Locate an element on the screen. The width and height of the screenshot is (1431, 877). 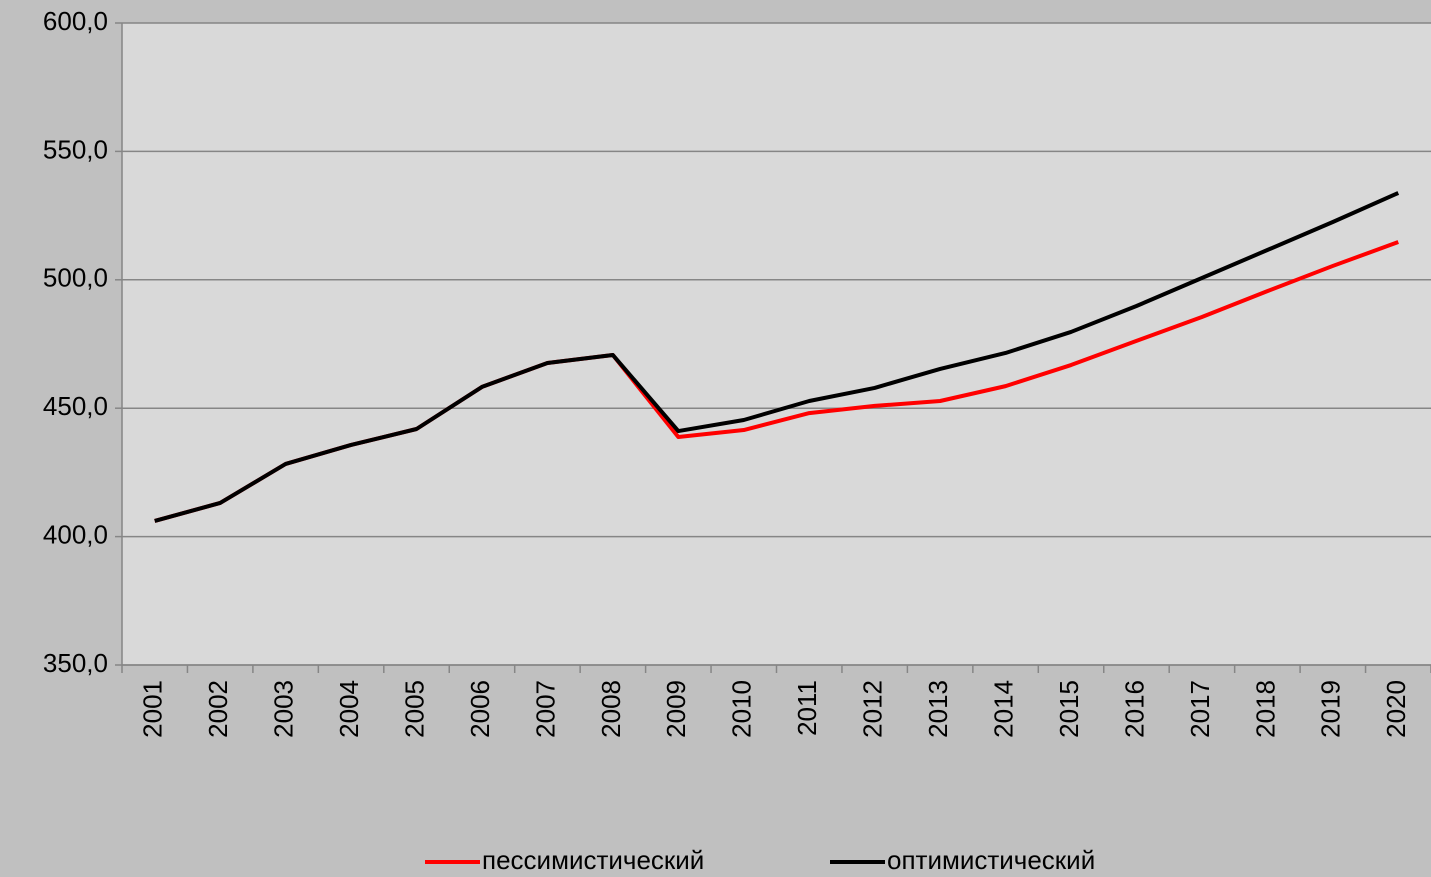
legend-label: оптимистический is located at coordinates (991, 860).